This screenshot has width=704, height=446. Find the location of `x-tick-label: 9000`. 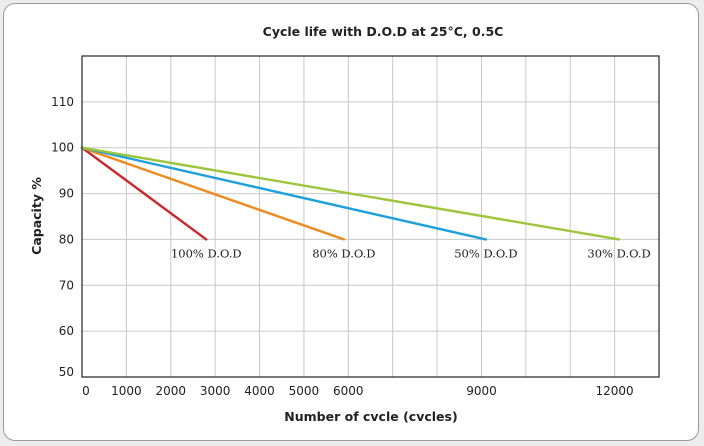

x-tick-label: 9000 is located at coordinates (481, 391).